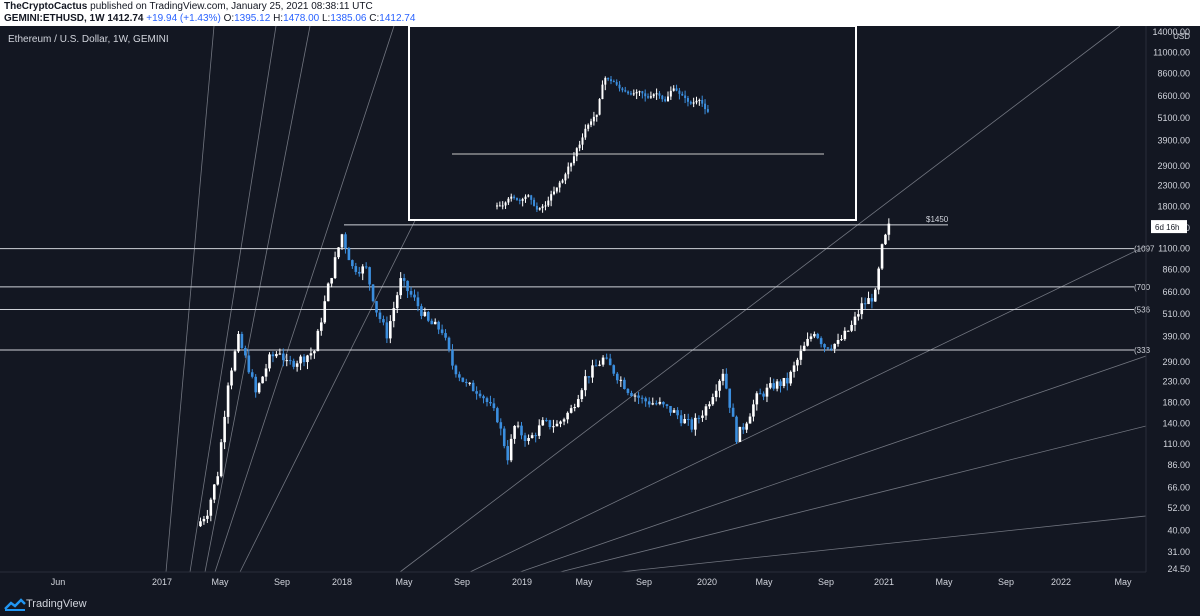 The height and width of the screenshot is (616, 1200). I want to click on chart-title: Ethereum / U.S. Dollar, 1W, GEMINI, so click(88, 39).